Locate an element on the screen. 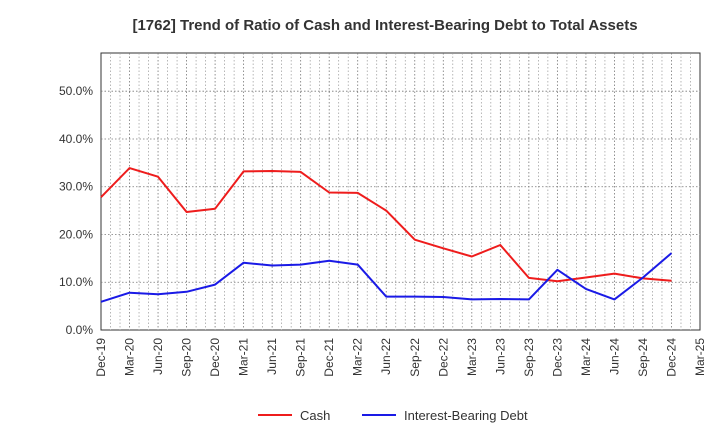 The height and width of the screenshot is (440, 720). x-tick-label: Sep-22 is located at coordinates (415, 357).